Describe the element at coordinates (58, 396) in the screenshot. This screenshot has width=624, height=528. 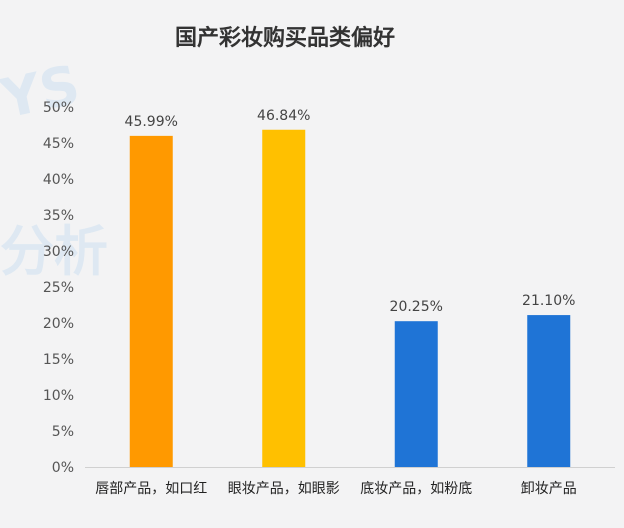
I see `y-tick-label: 10%` at that location.